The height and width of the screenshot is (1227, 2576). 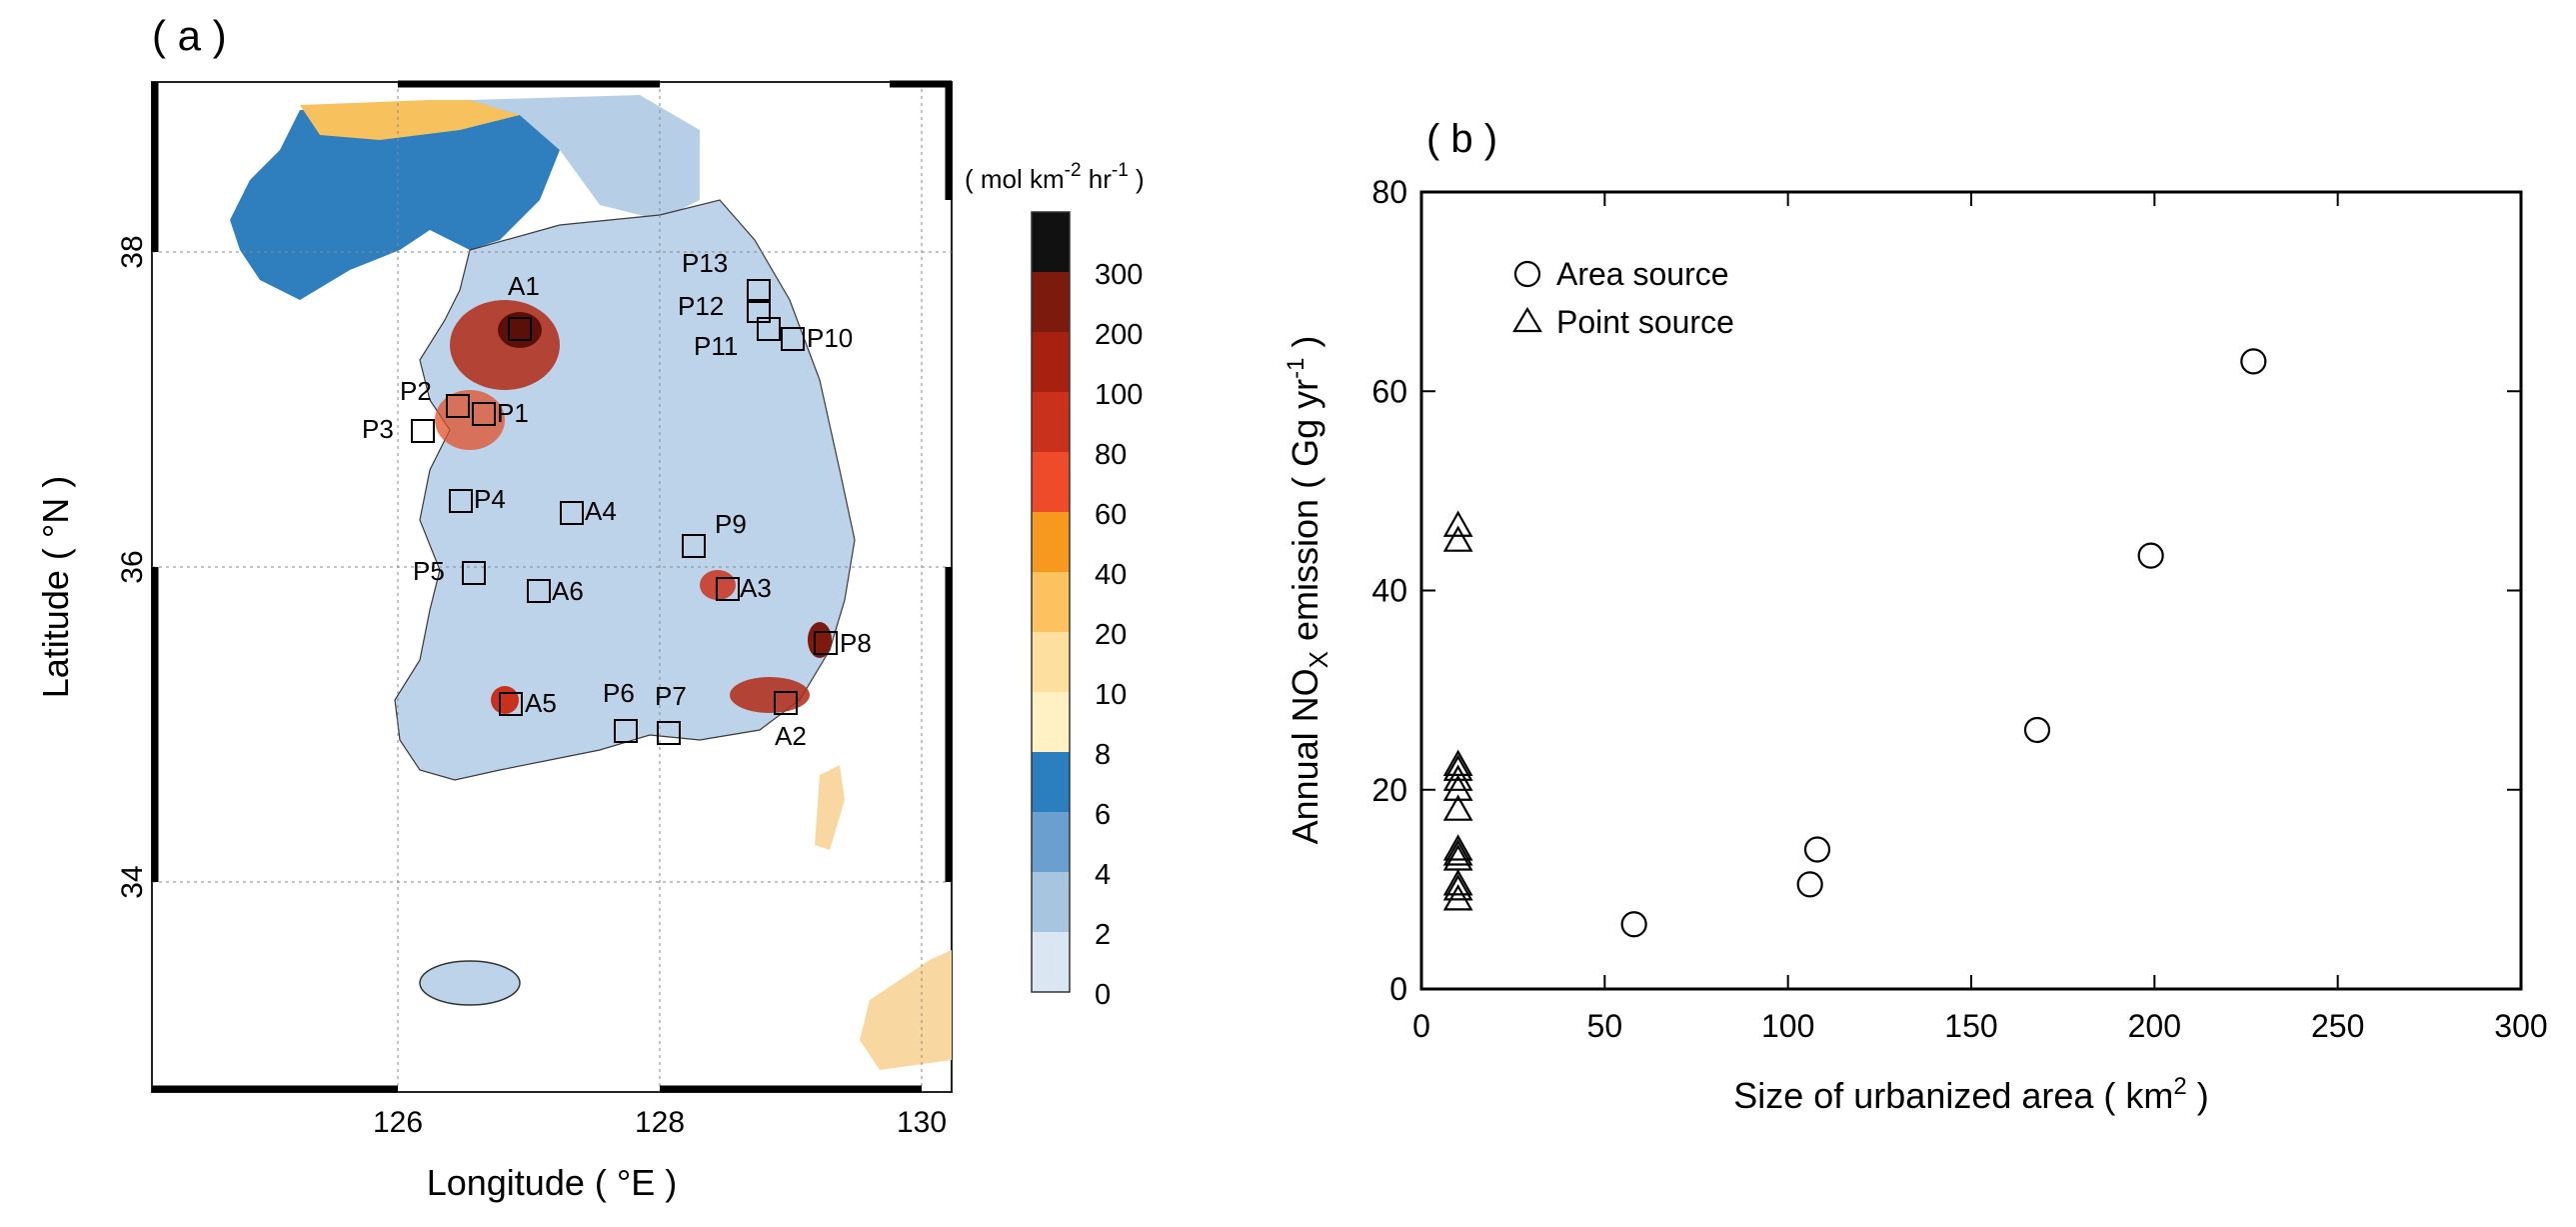 I want to click on y-tick-label: 80, so click(x=1389, y=192).